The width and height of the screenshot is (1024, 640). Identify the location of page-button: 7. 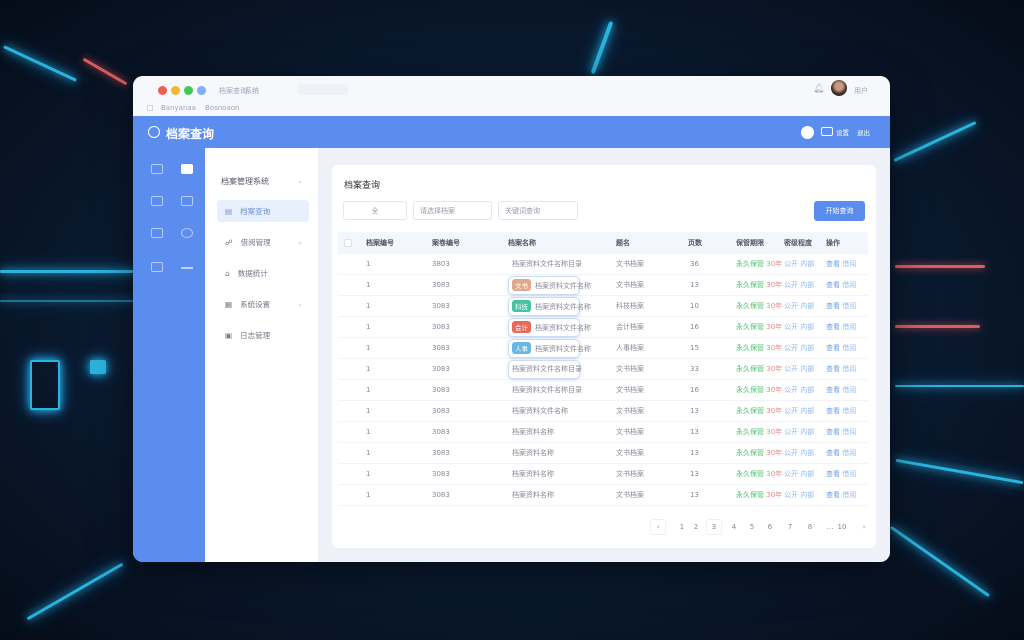
(790, 527).